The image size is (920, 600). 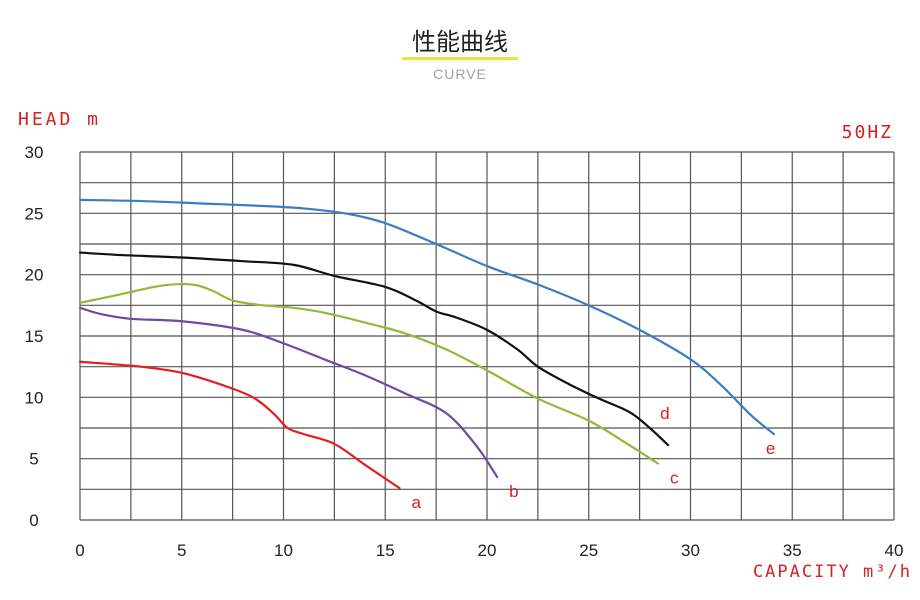 I want to click on series-line-b, so click(x=288, y=392).